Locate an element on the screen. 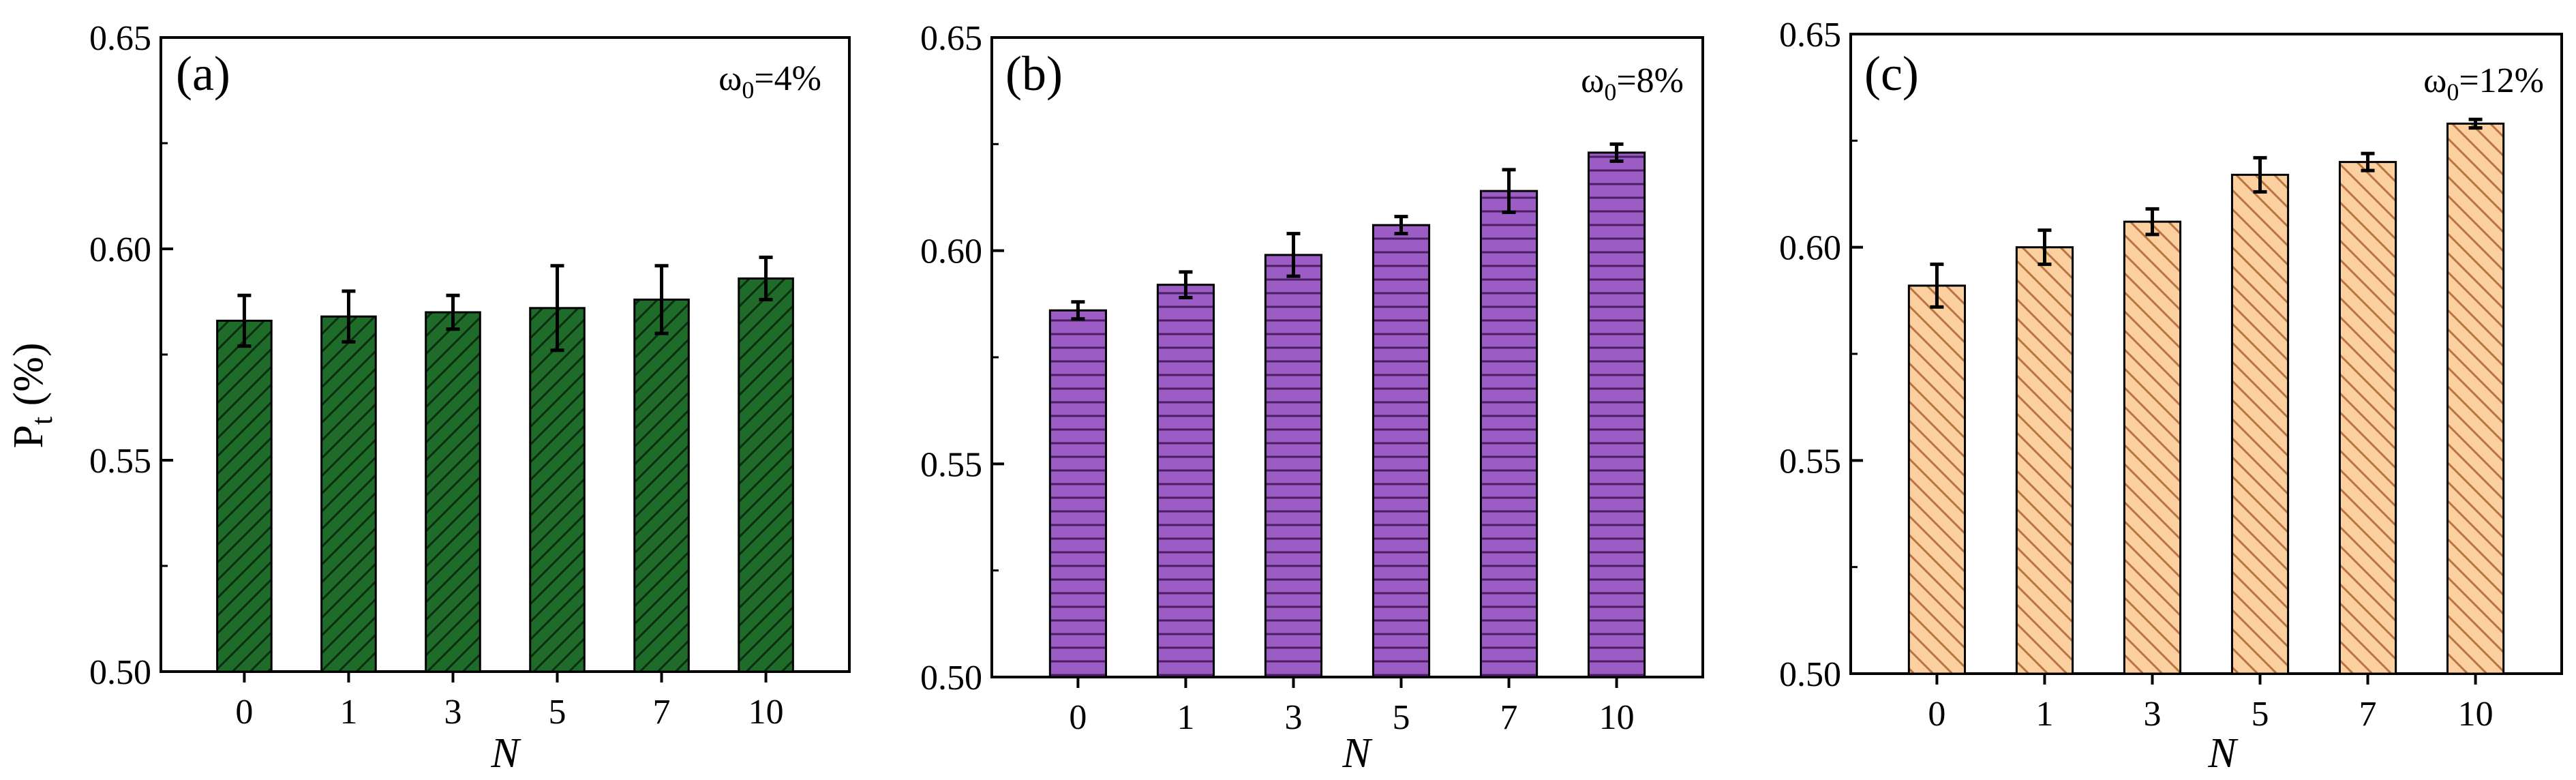  x-tick-label-b: 7 is located at coordinates (1509, 717).